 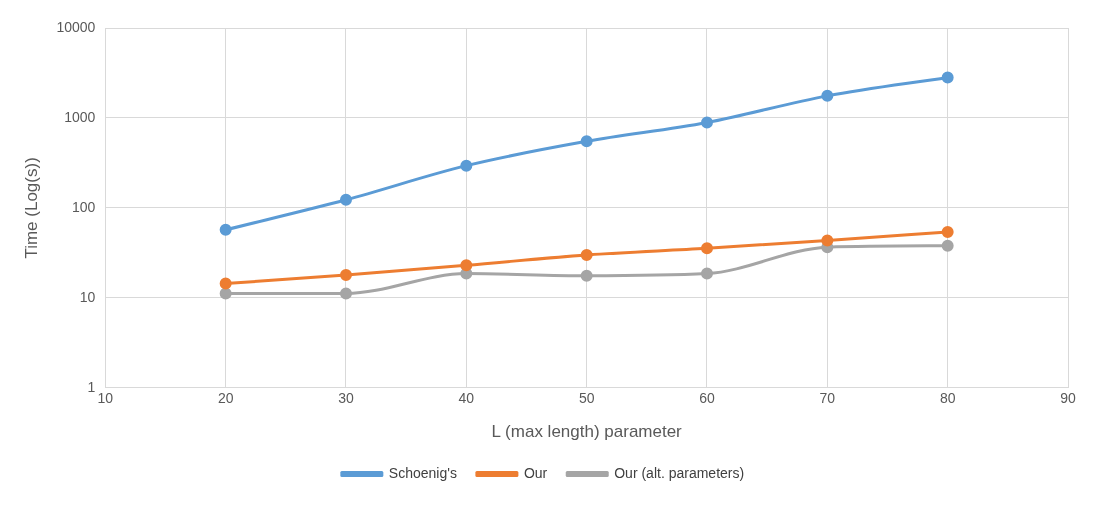 What do you see at coordinates (87, 296) in the screenshot?
I see `y-tick-label: 10` at bounding box center [87, 296].